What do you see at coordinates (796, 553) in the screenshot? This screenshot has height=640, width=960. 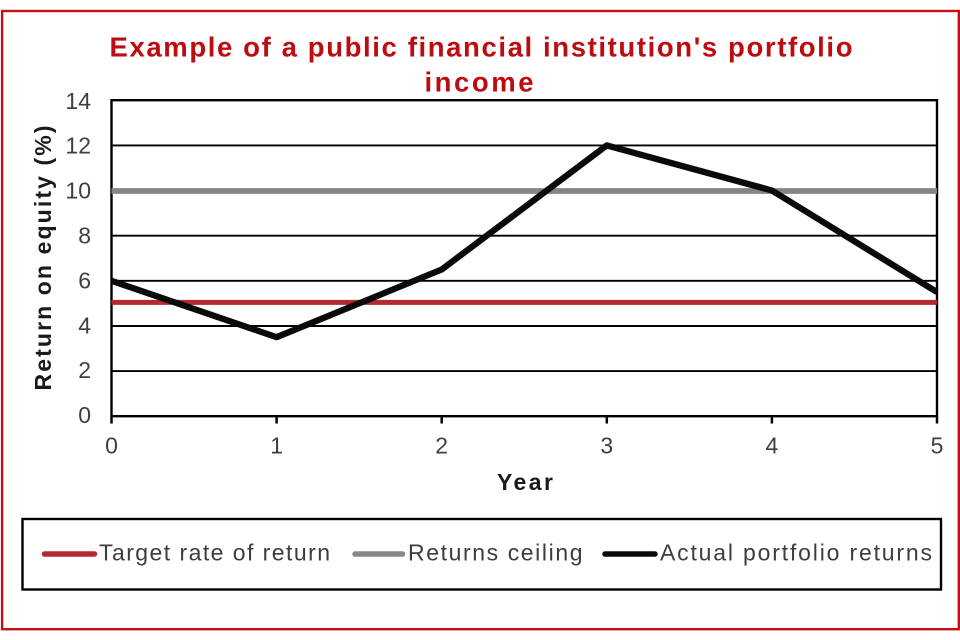 I see `svg-text: Actual portfolio returns` at bounding box center [796, 553].